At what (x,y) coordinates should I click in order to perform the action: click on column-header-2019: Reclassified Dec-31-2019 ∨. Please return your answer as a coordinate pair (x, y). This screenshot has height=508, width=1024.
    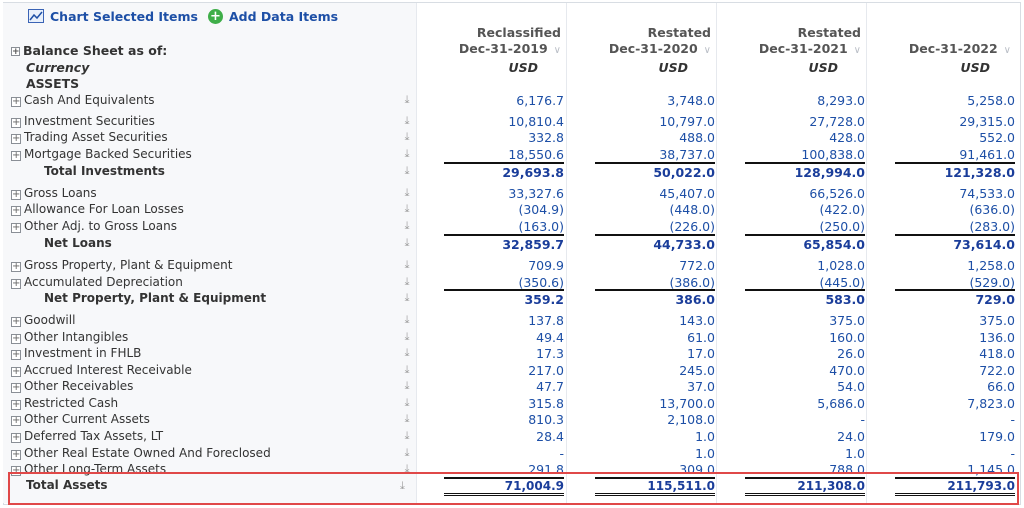
    Looking at the image, I should click on (489, 41).